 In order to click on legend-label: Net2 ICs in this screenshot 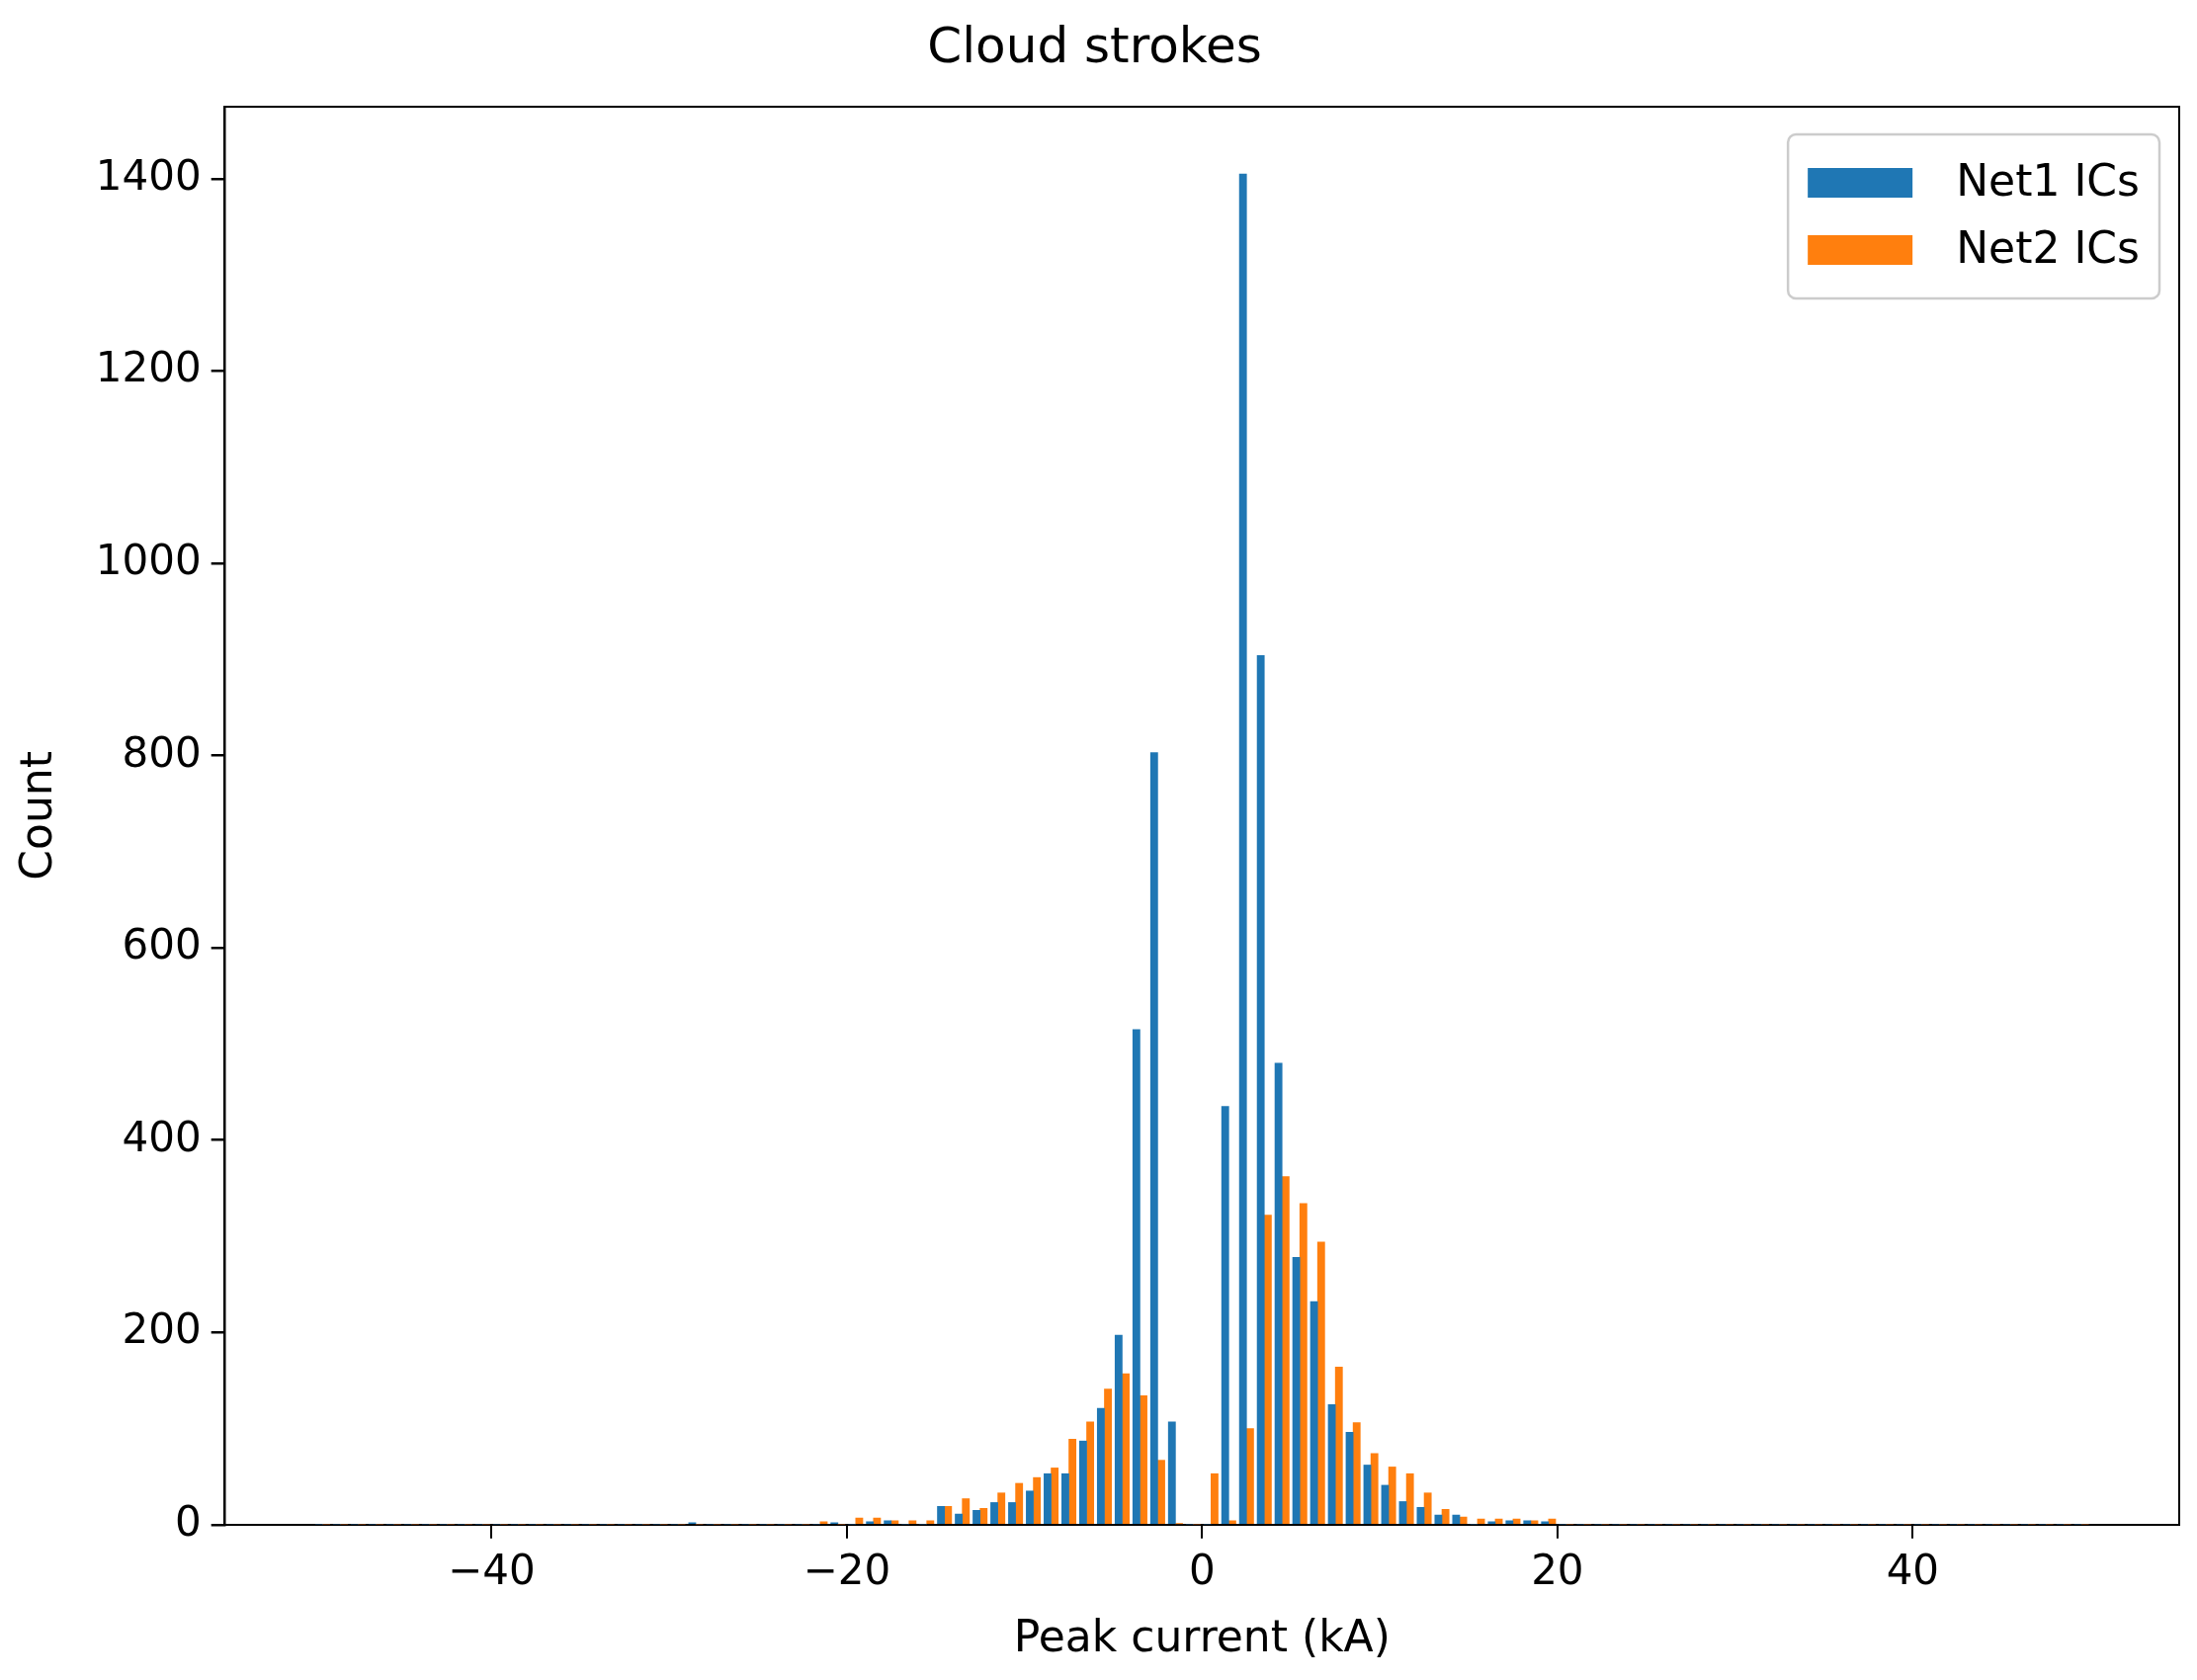, I will do `click(2048, 248)`.